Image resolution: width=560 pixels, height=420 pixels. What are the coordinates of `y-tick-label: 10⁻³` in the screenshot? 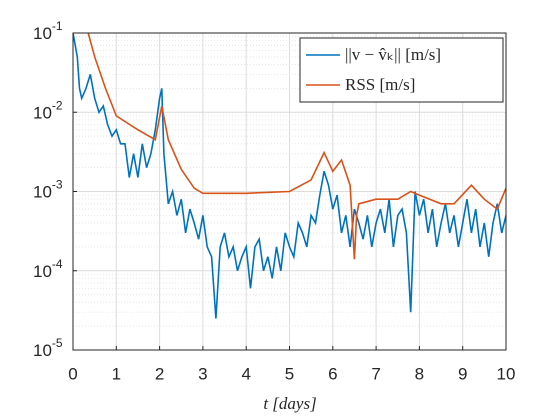 It's located at (48, 190).